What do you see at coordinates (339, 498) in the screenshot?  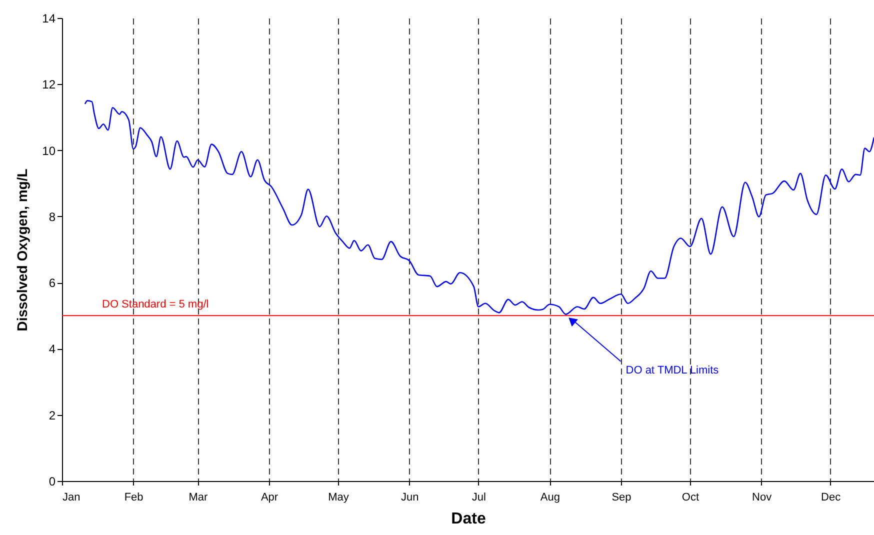 I see `x-tick-label: May` at bounding box center [339, 498].